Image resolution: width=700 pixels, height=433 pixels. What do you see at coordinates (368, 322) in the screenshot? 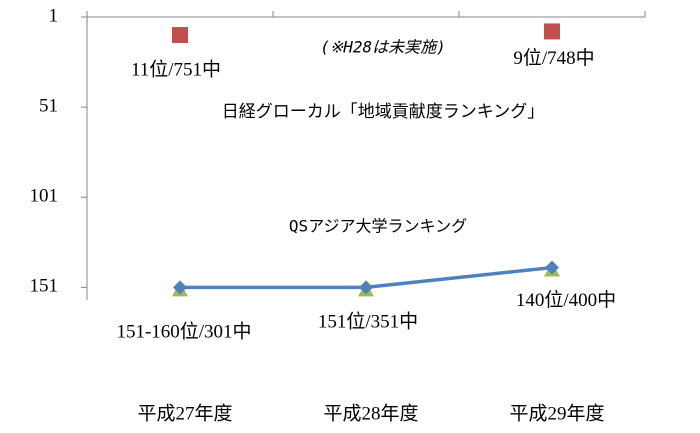
I see `data-label: 151位/351中` at bounding box center [368, 322].